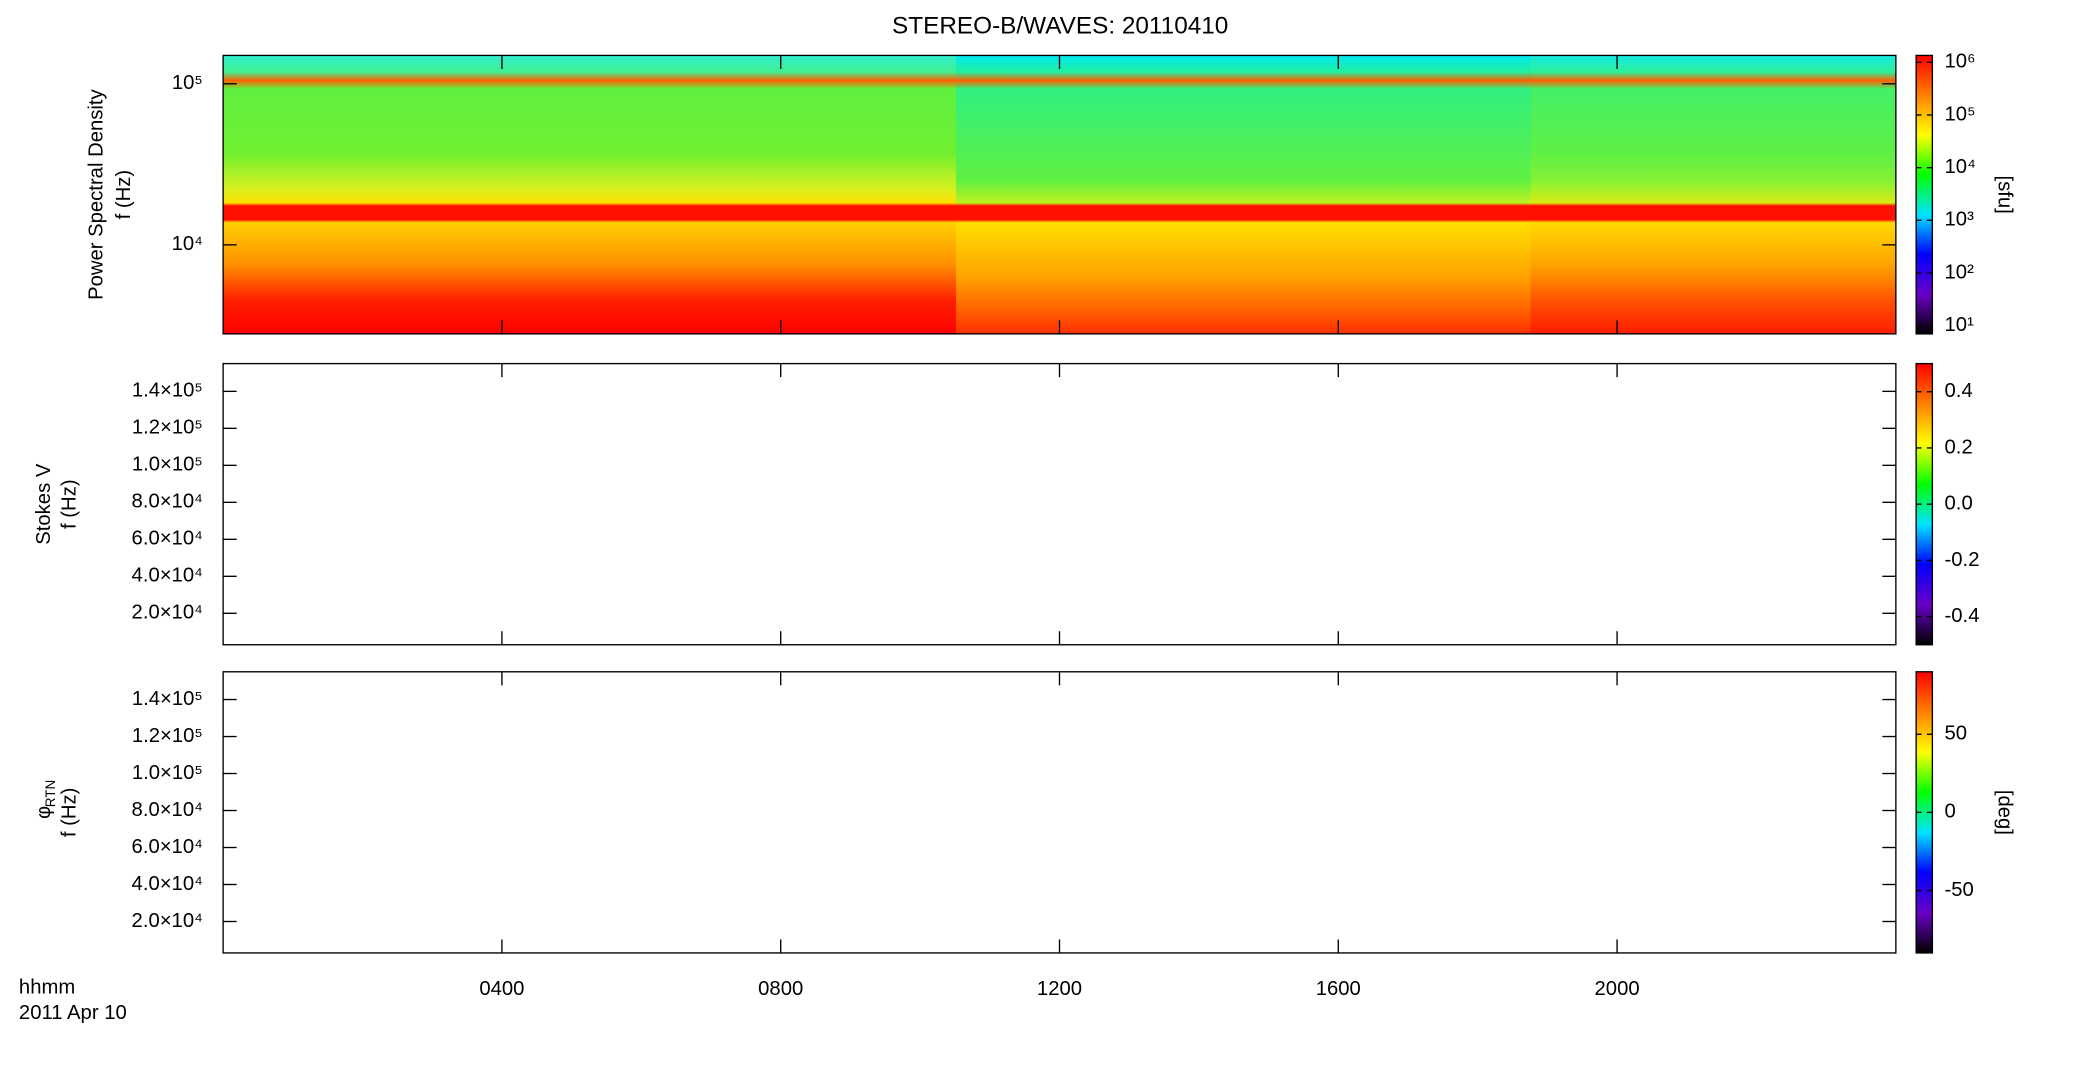 The image size is (2096, 1080). Describe the element at coordinates (2005, 812) in the screenshot. I see `colorbar-label: [deg]` at that location.